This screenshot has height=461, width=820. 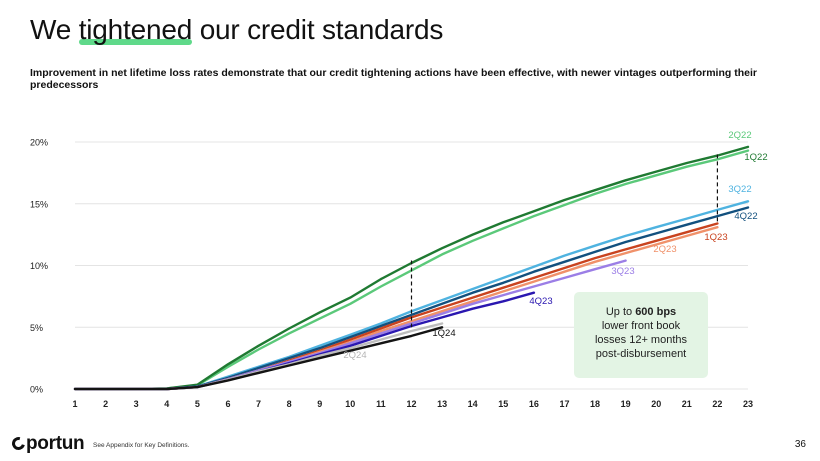 What do you see at coordinates (197, 404) in the screenshot?
I see `x-tick-label: 5` at bounding box center [197, 404].